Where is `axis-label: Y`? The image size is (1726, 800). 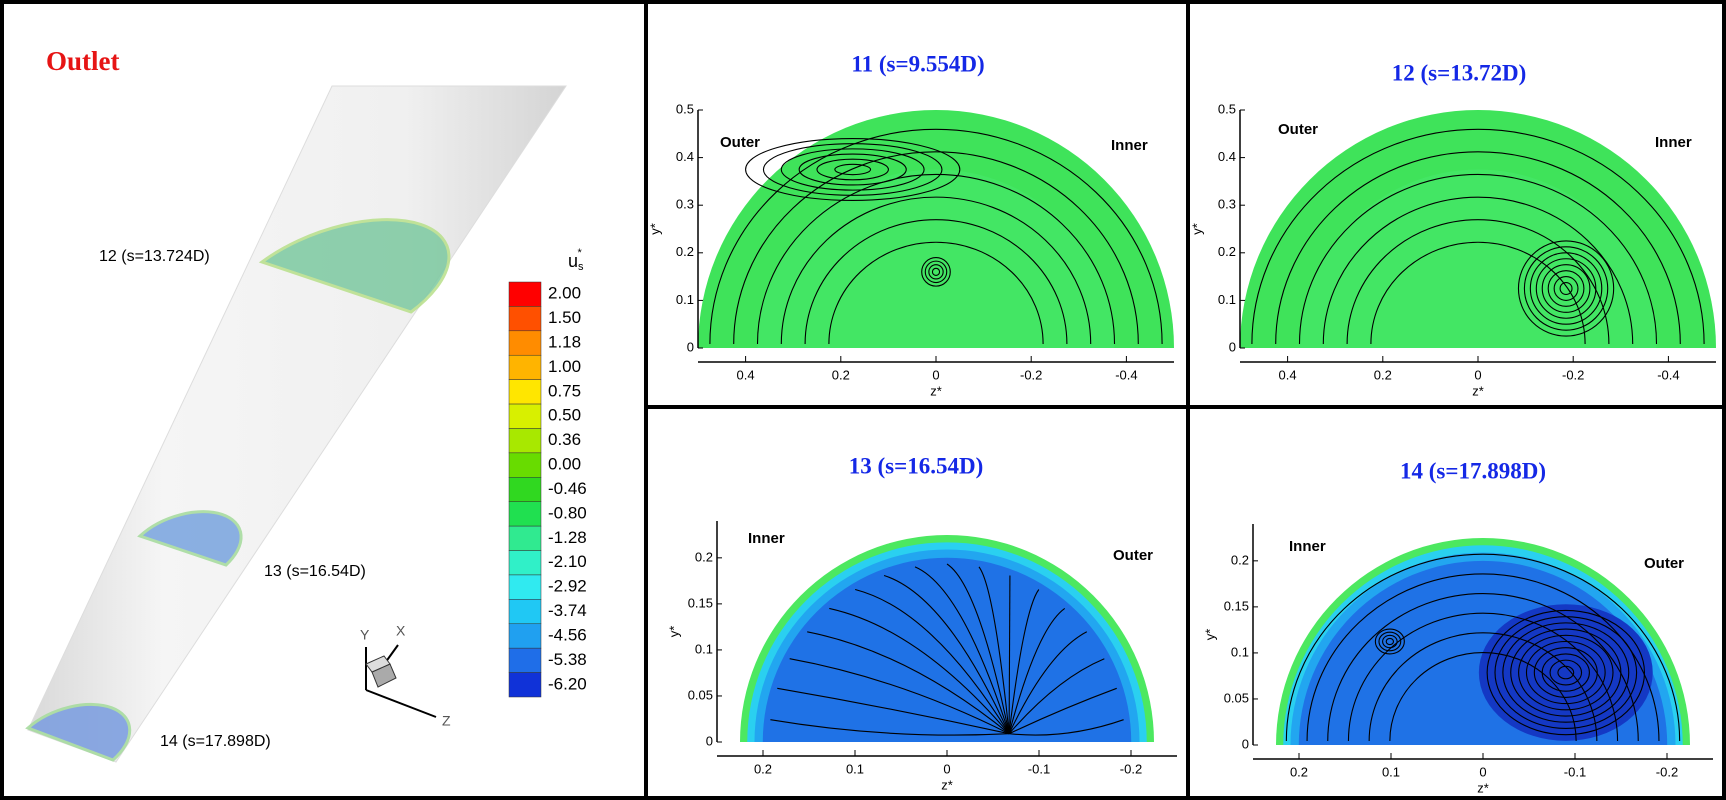
axis-label: Y is located at coordinates (365, 635).